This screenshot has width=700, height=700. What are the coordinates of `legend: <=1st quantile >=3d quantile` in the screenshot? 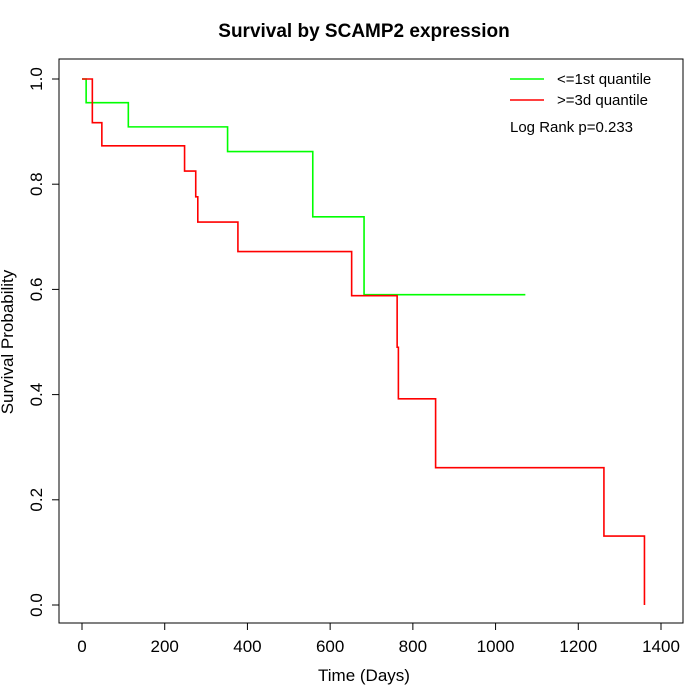 It's located at (580, 90).